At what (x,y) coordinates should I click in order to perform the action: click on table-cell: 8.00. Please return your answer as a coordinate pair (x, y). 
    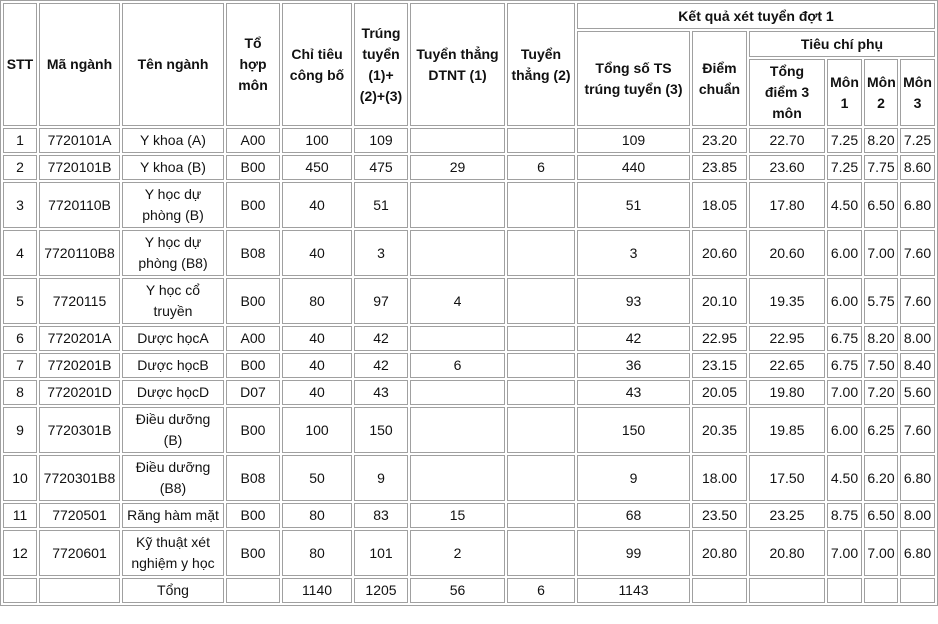
    Looking at the image, I should click on (918, 338).